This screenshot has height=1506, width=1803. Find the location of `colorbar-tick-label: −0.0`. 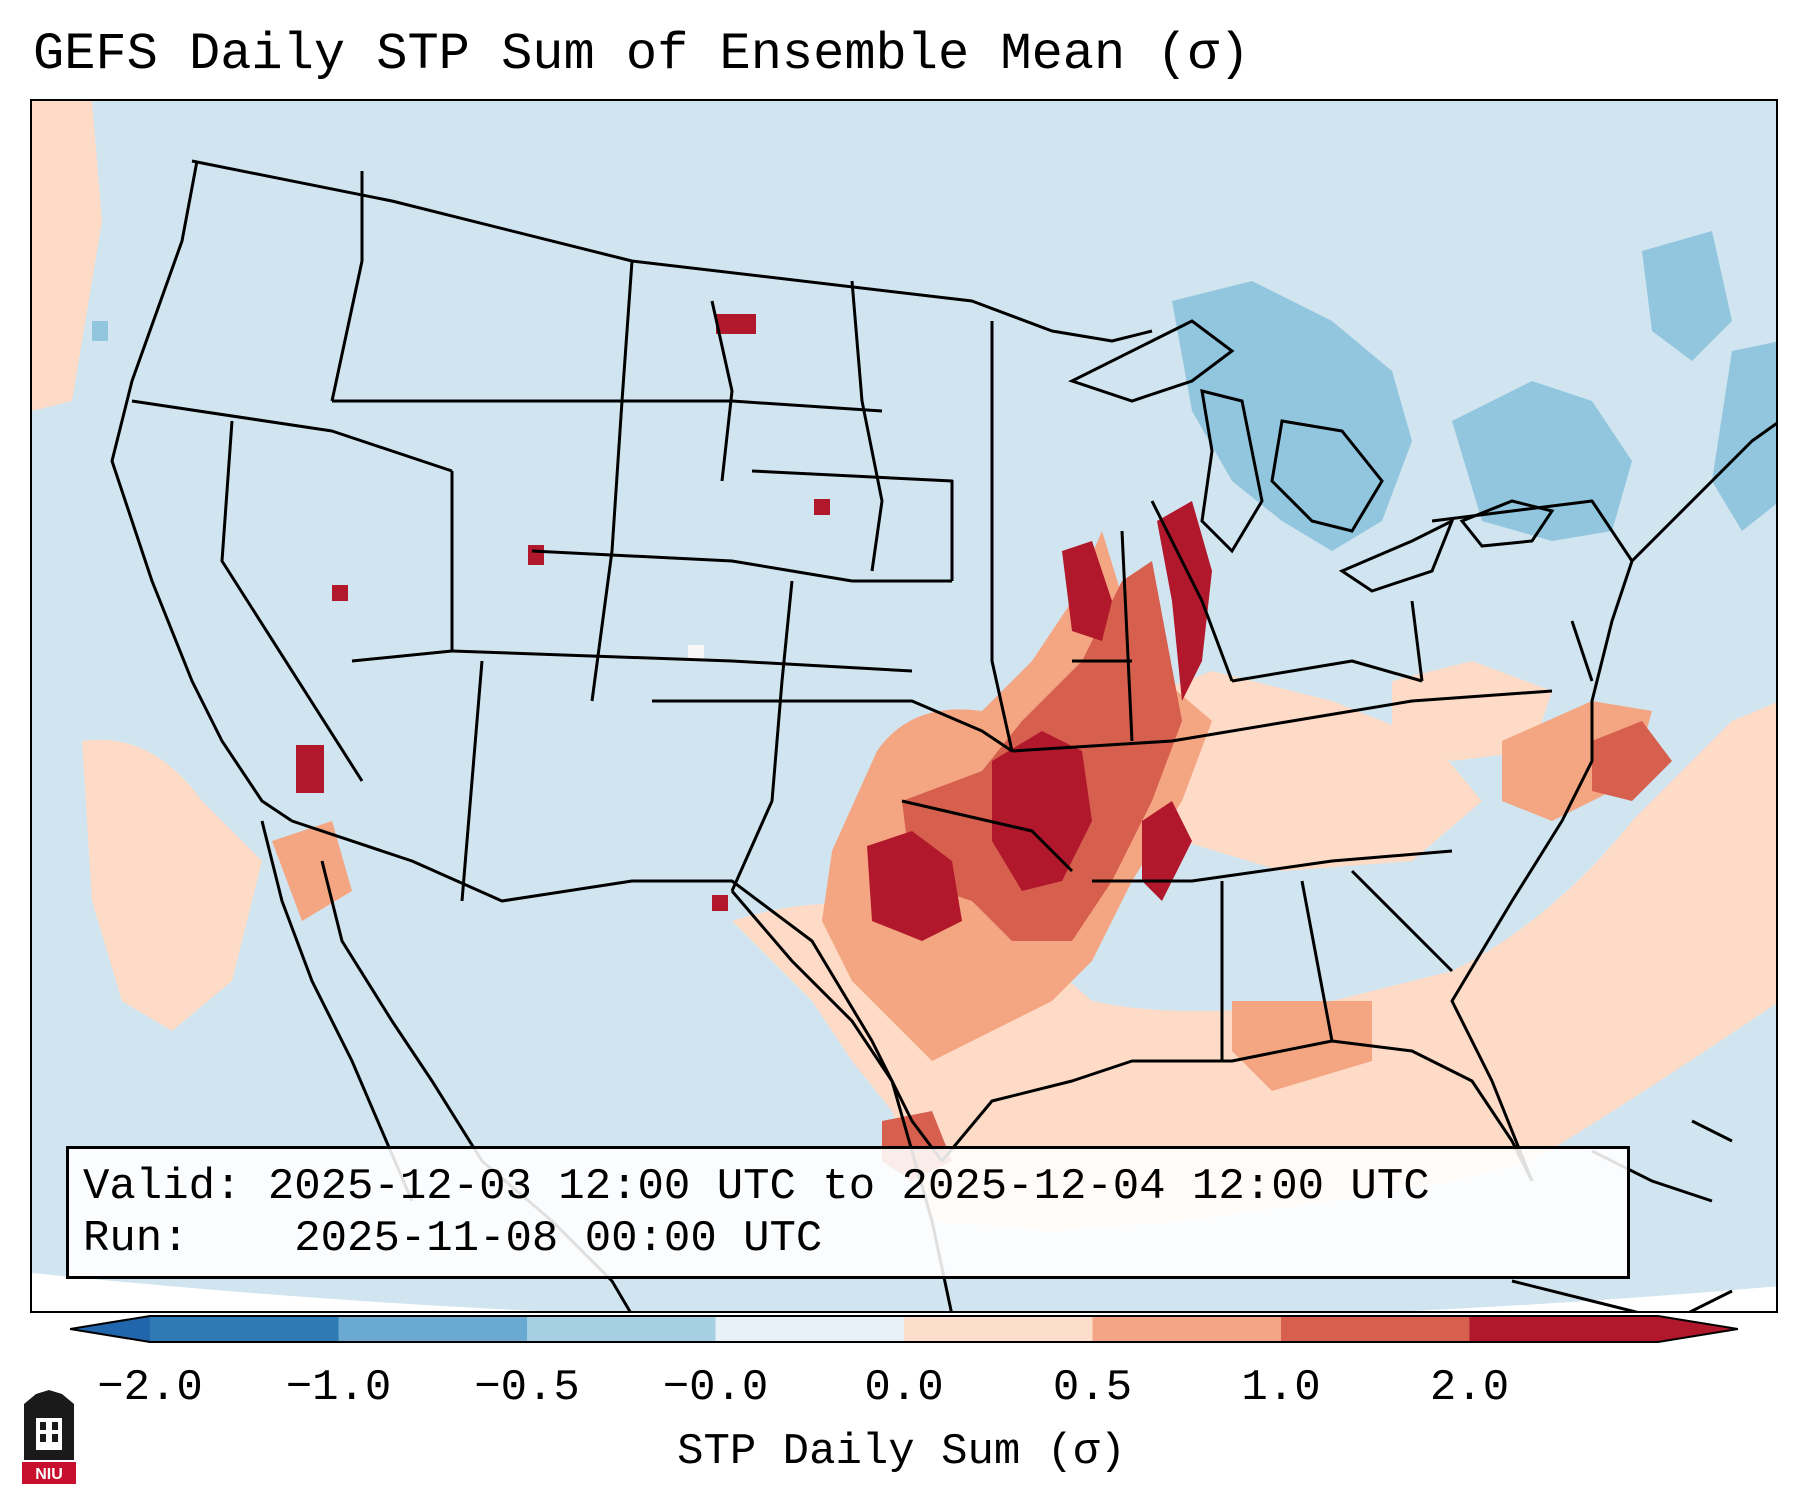

colorbar-tick-label: −0.0 is located at coordinates (715, 1388).